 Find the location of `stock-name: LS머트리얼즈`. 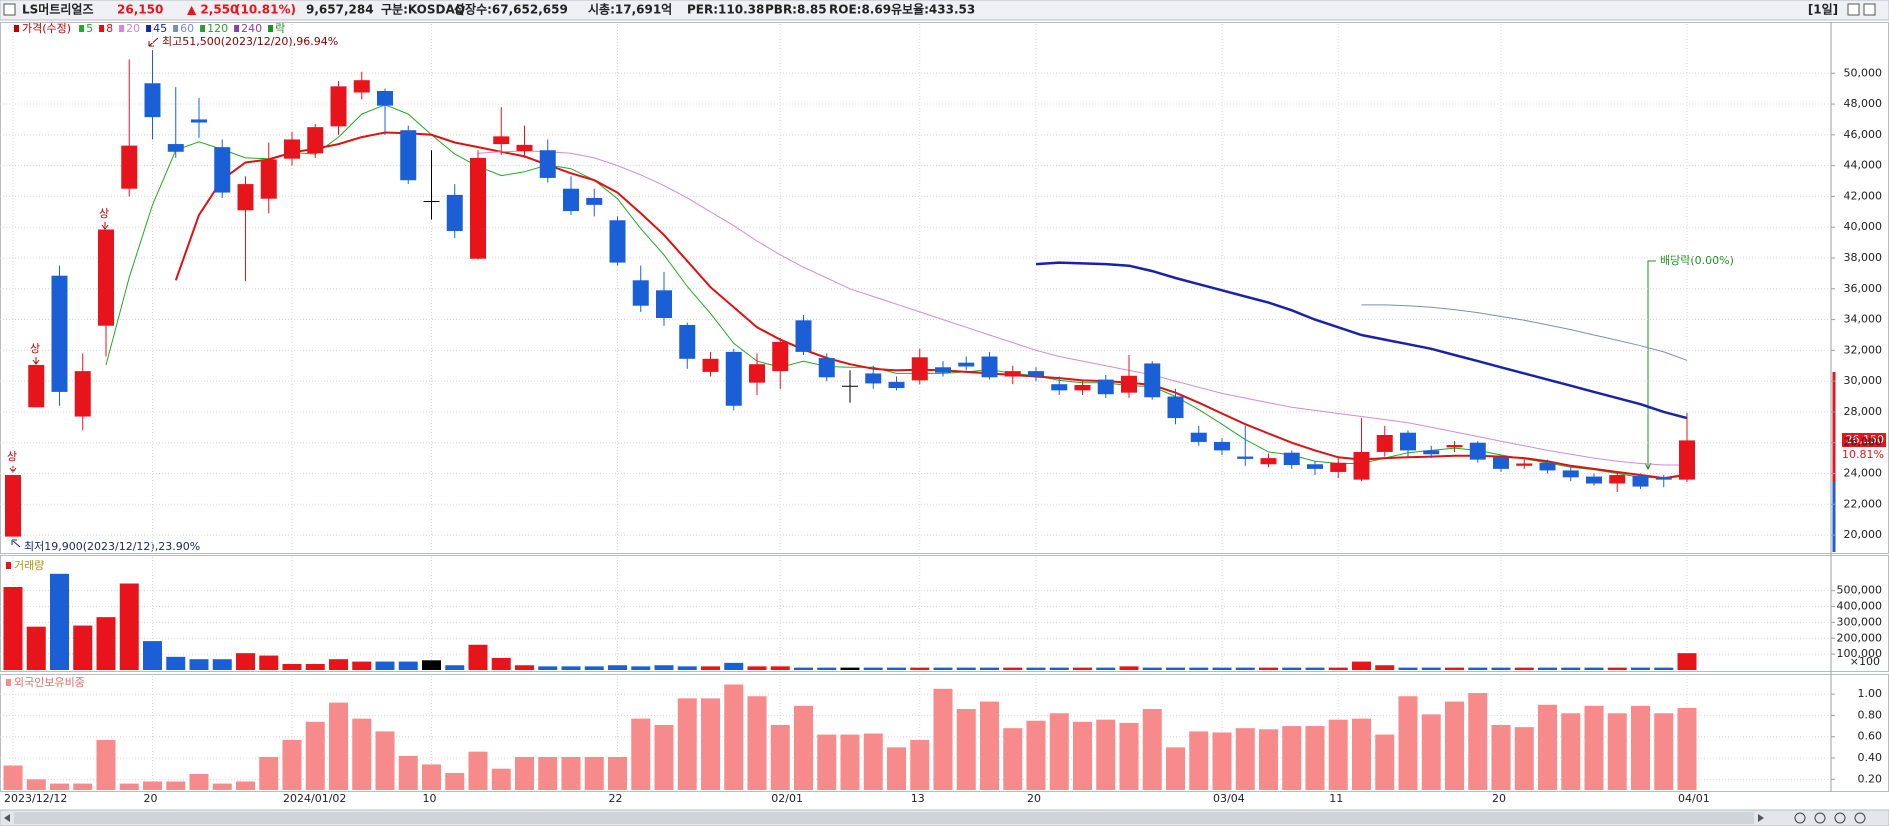

stock-name: LS머트리얼즈 is located at coordinates (58, 9).